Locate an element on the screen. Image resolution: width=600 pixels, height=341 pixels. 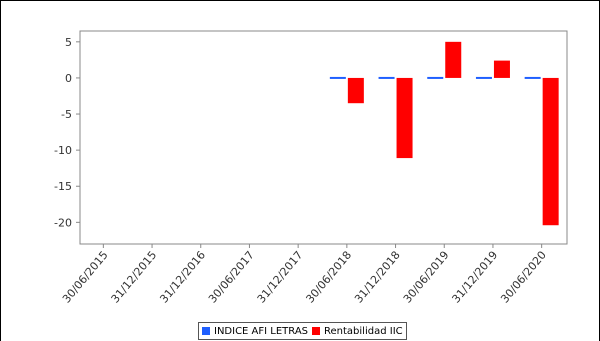
y-tick-label: -5 is located at coordinates (66, 114).